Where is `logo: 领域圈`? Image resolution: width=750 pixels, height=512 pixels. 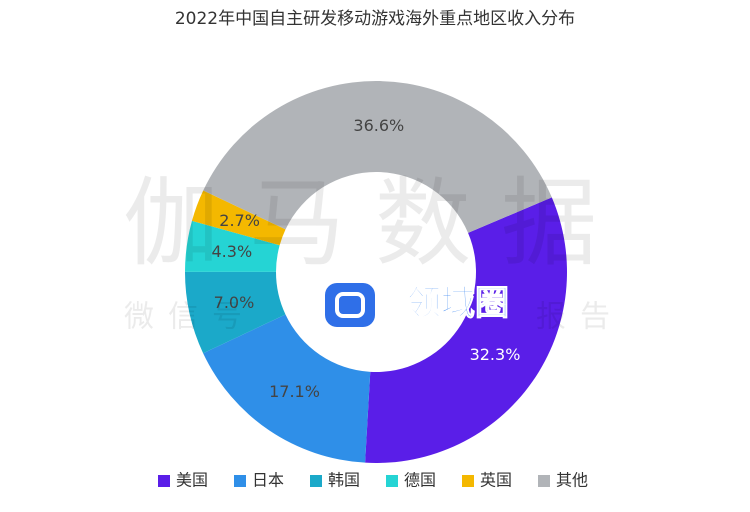
logo: 领域圈 is located at coordinates (417, 305).